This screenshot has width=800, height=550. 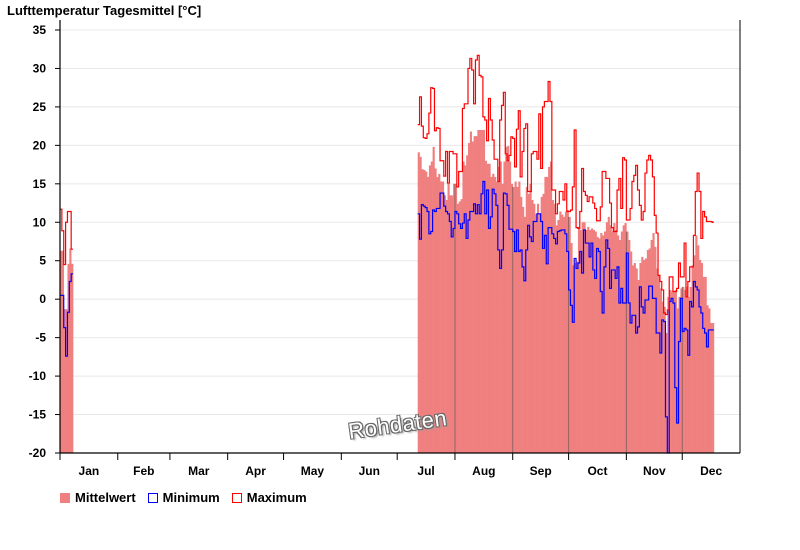 What do you see at coordinates (597, 471) in the screenshot?
I see `x-tick-label: Oct` at bounding box center [597, 471].